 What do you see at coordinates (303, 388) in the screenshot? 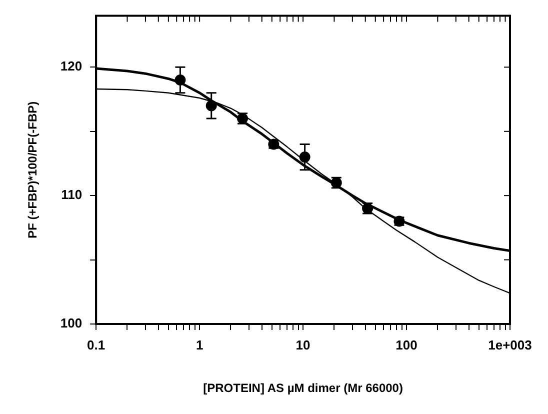
I see `x-axis-title: [PROTEIN] AS µM dimer (Mr 66000)` at bounding box center [303, 388].